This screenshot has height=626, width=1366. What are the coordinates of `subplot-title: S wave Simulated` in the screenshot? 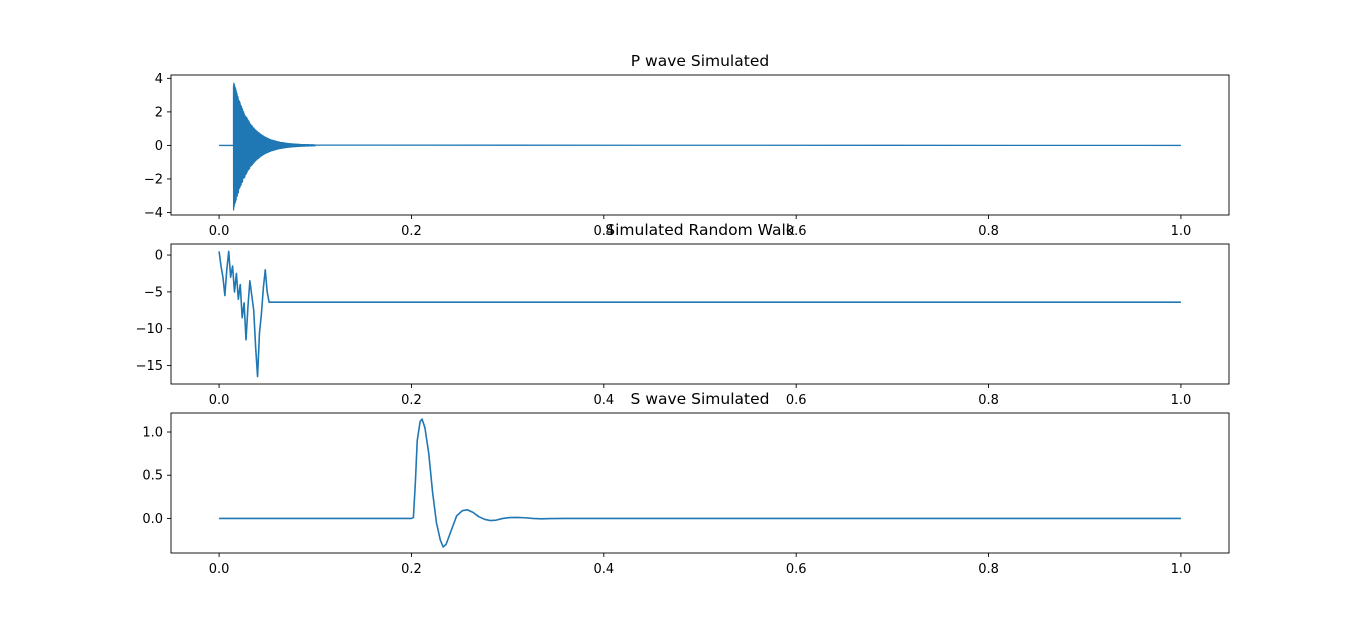 It's located at (700, 399).